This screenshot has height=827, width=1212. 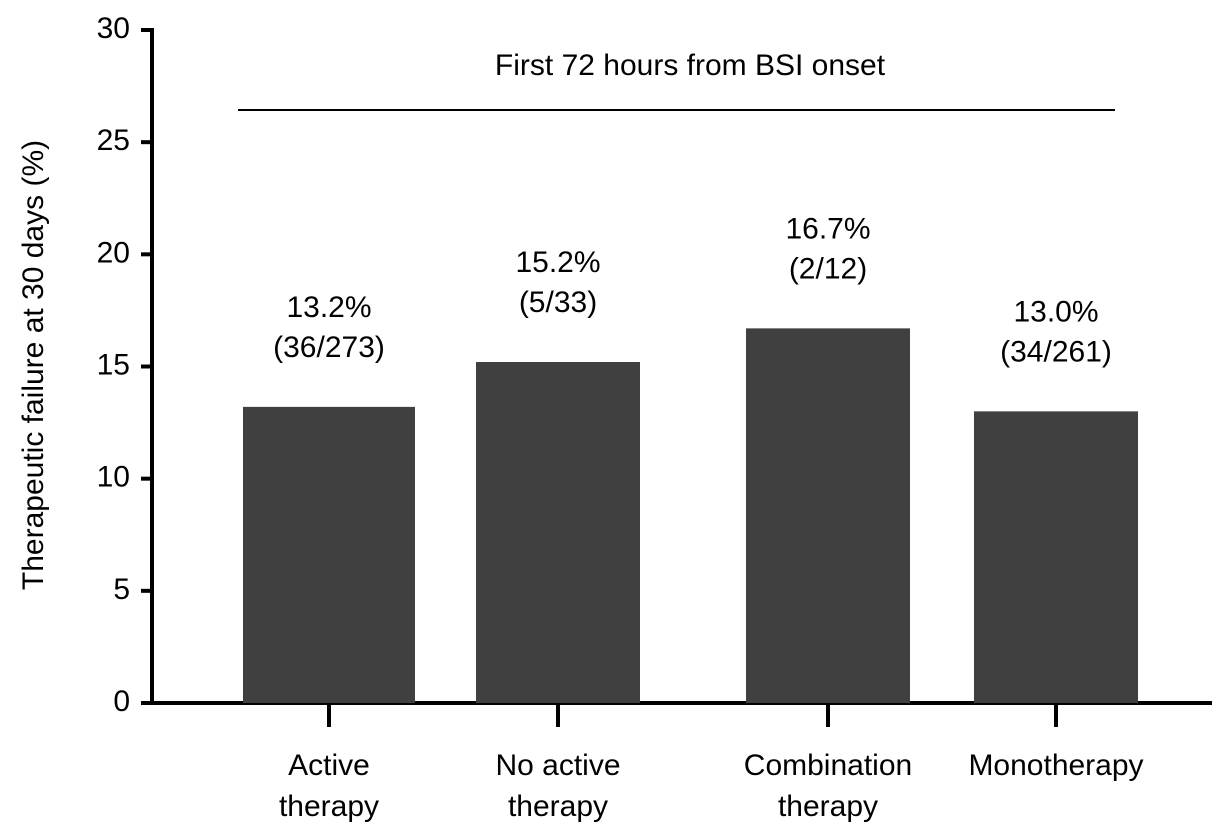 I want to click on x-tick-label: Monotherapy, so click(x=1055, y=765).